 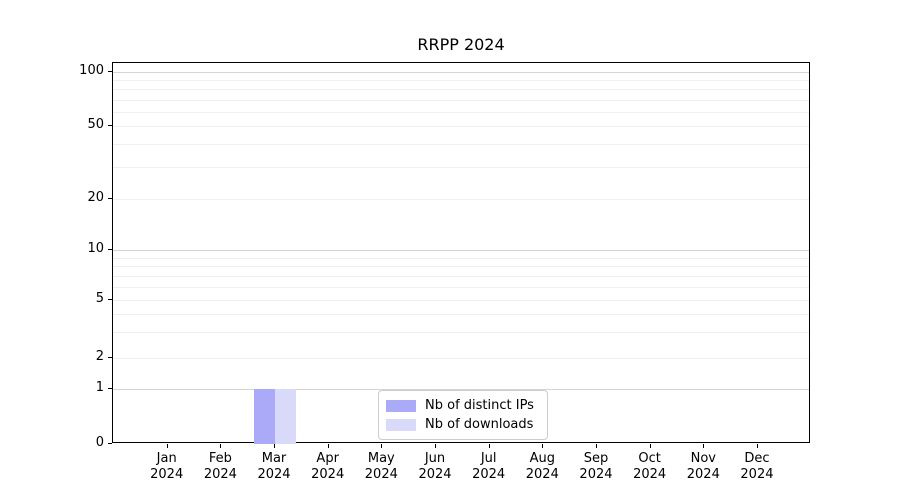 What do you see at coordinates (461, 167) in the screenshot?
I see `gridline-y30` at bounding box center [461, 167].